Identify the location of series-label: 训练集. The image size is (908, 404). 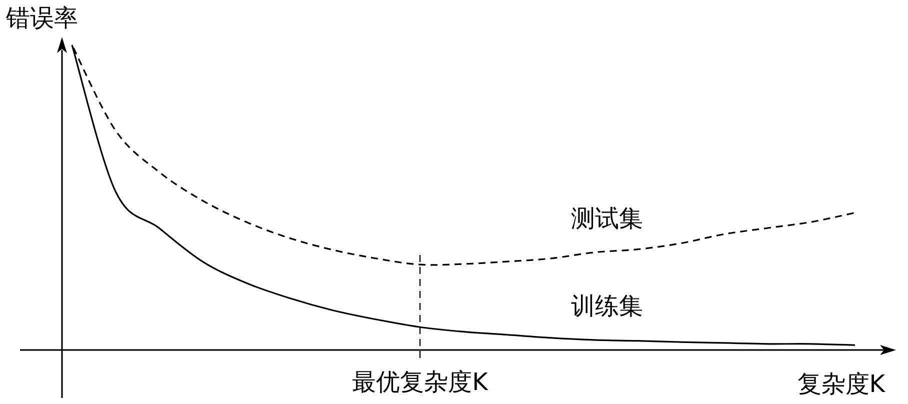
(607, 306).